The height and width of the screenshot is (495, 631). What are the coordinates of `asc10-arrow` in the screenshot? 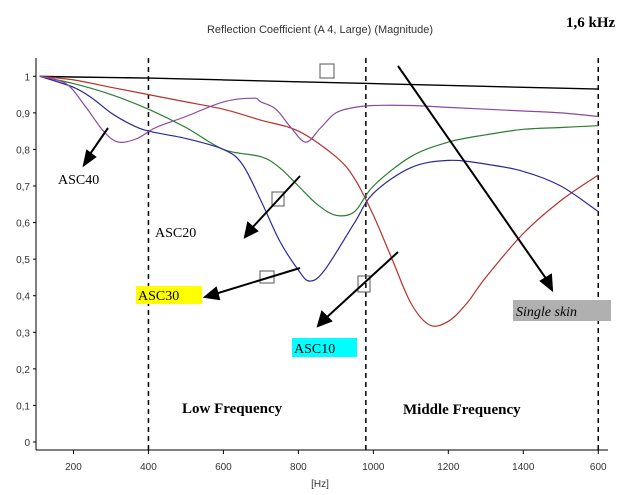 It's located at (362, 285).